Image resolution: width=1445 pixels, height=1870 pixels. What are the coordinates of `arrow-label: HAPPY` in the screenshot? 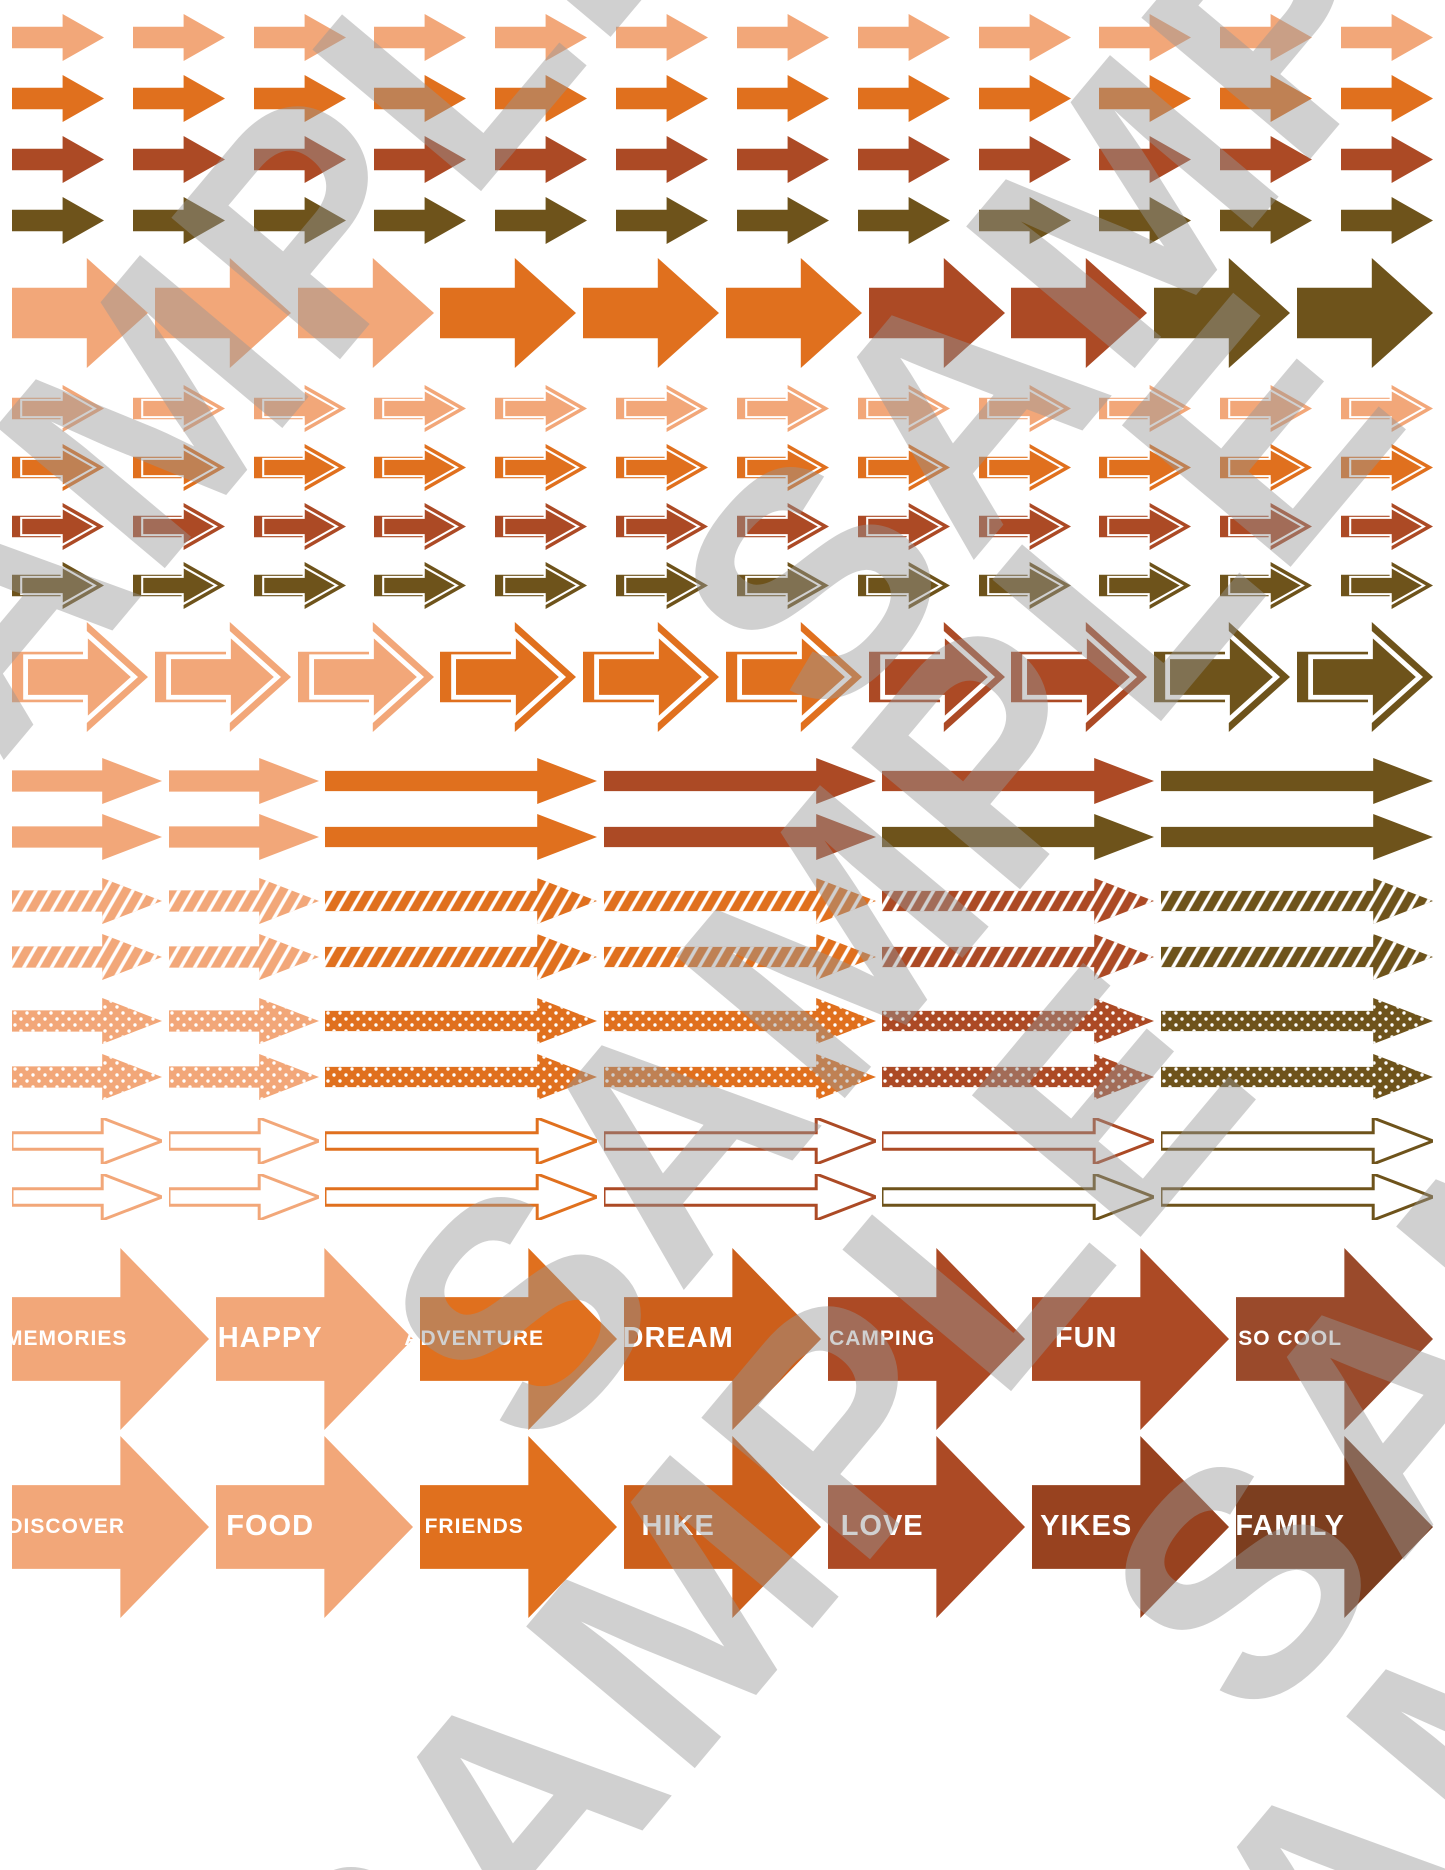 It's located at (270, 1338).